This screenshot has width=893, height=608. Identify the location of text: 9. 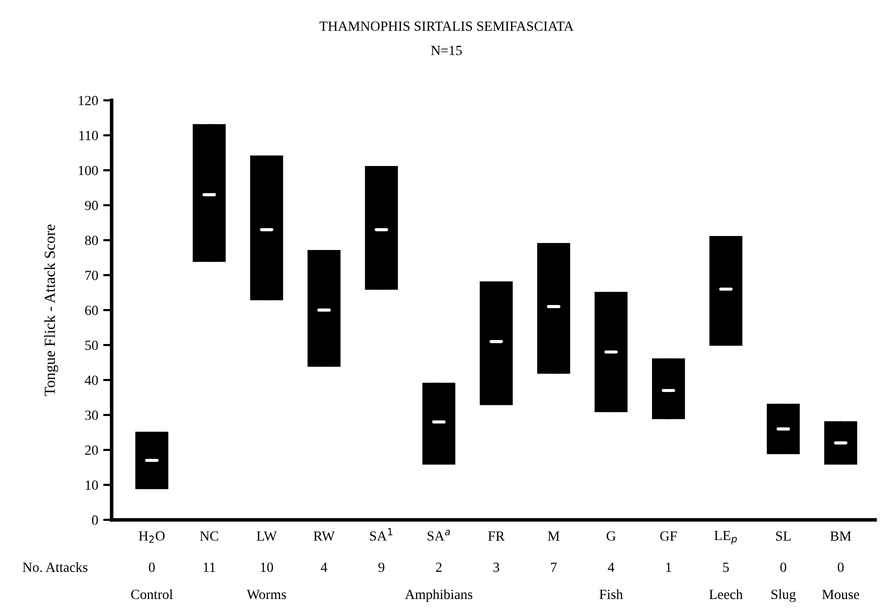
(381, 567).